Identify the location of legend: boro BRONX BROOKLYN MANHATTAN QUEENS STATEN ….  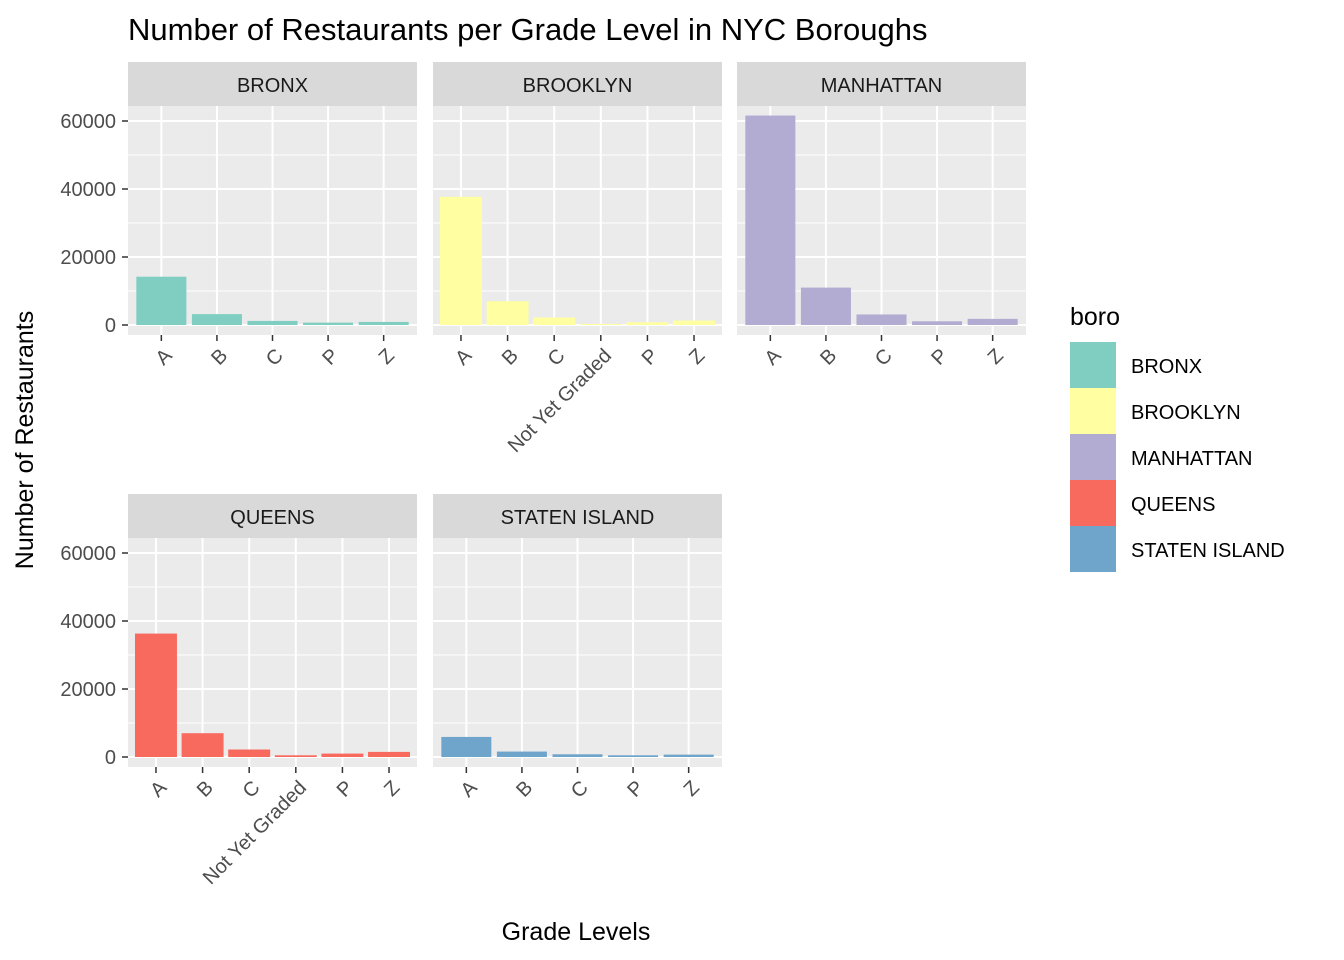
(1177, 437).